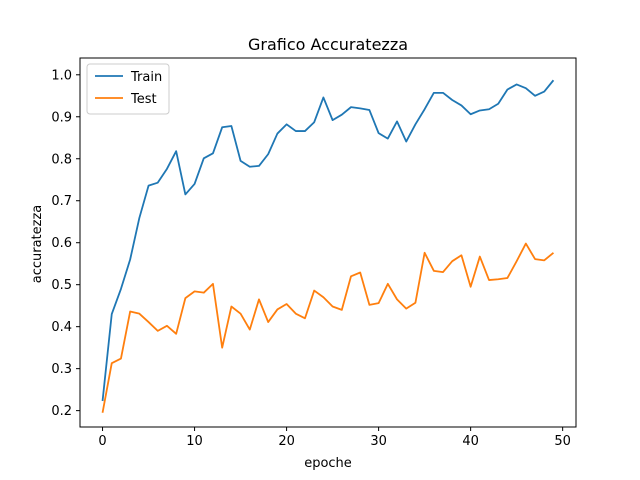 Image resolution: width=640 pixels, height=480 pixels. I want to click on x-tick-label: 30, so click(378, 441).